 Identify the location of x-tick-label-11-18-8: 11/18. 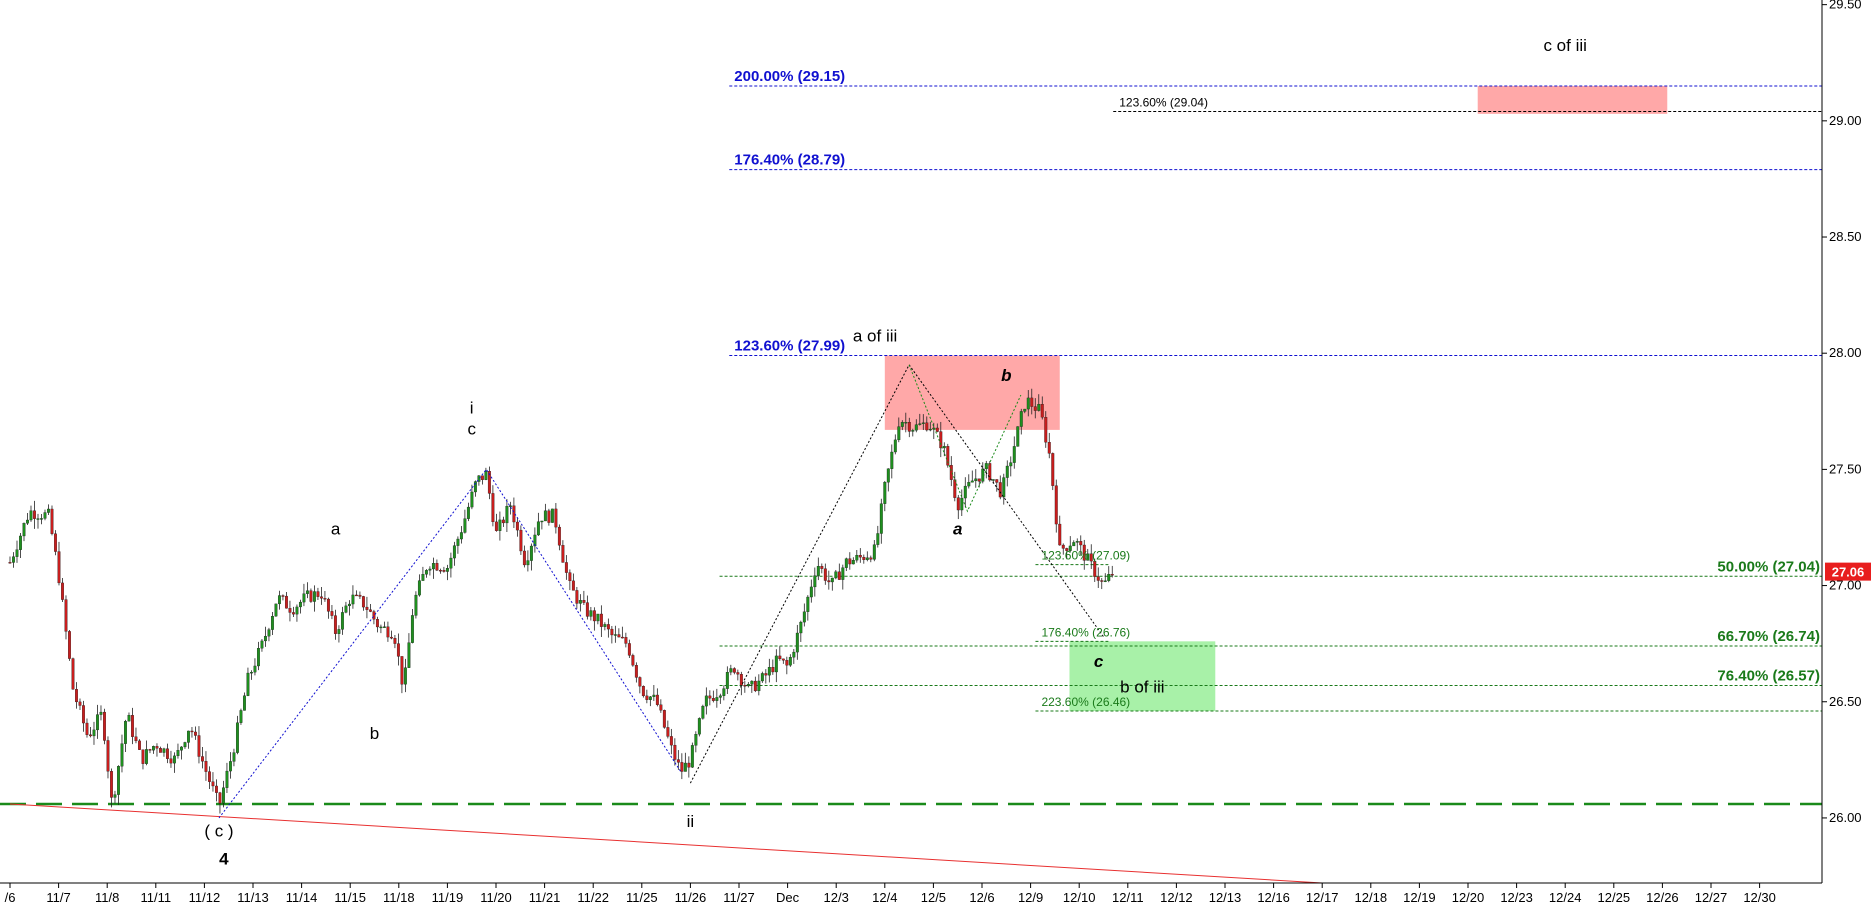
(399, 897).